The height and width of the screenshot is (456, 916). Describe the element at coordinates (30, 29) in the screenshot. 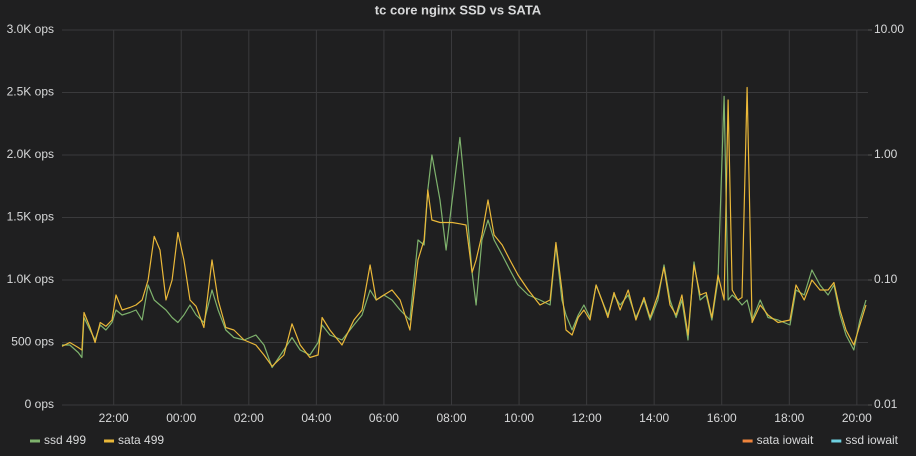

I see `y-tick-label: 3.0K ops` at that location.